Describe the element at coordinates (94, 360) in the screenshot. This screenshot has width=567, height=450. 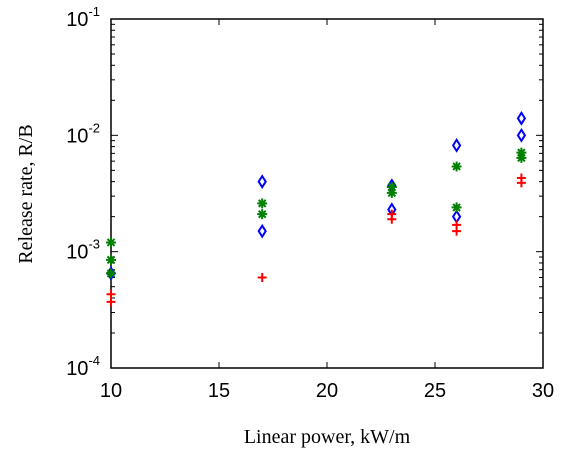
I see `y-tick-exponent: -4` at that location.